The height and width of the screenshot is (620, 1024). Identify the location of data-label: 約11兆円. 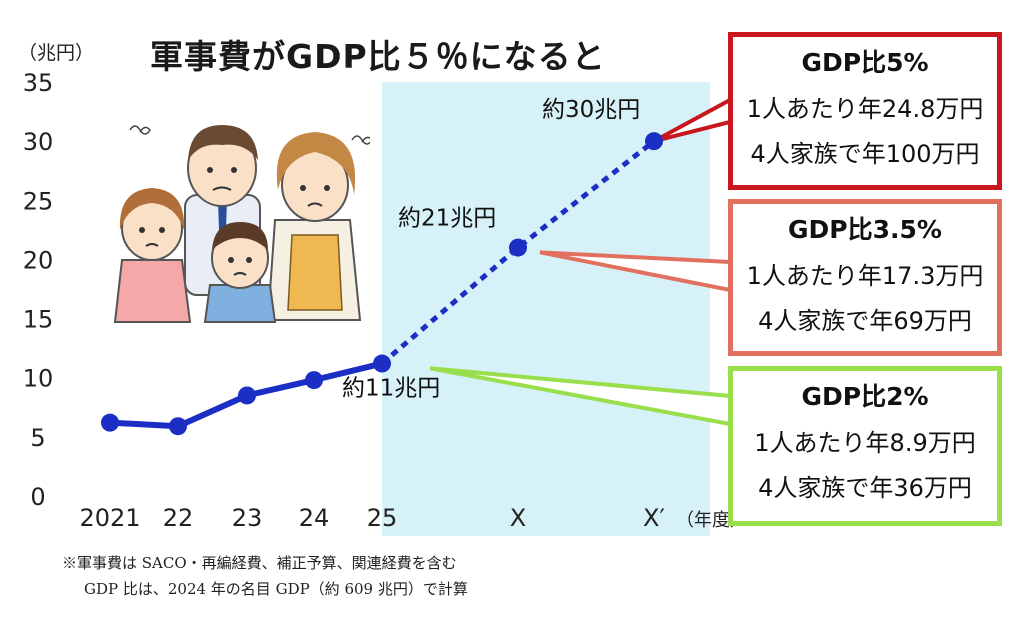
(391, 389).